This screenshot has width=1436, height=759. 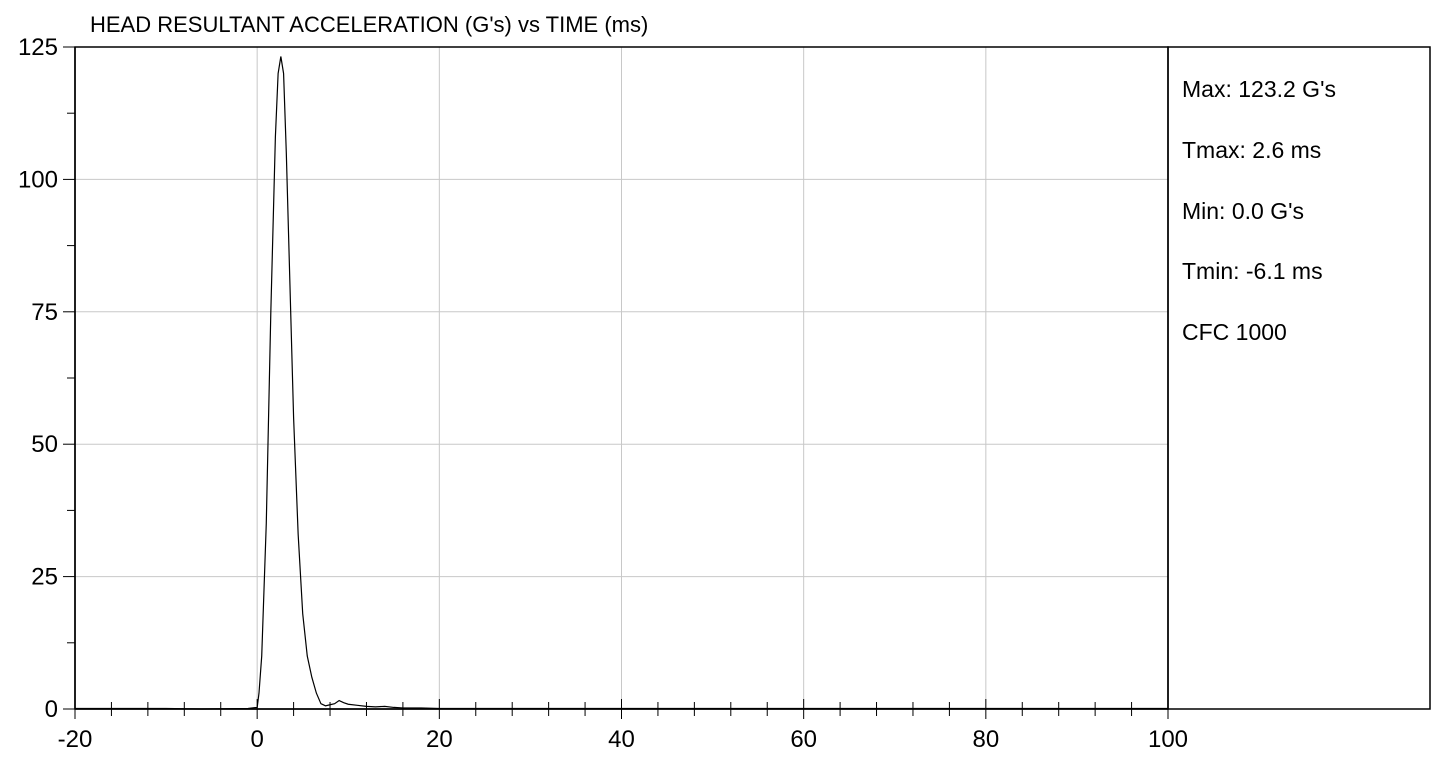 What do you see at coordinates (439, 739) in the screenshot?
I see `x-tick-label: 20` at bounding box center [439, 739].